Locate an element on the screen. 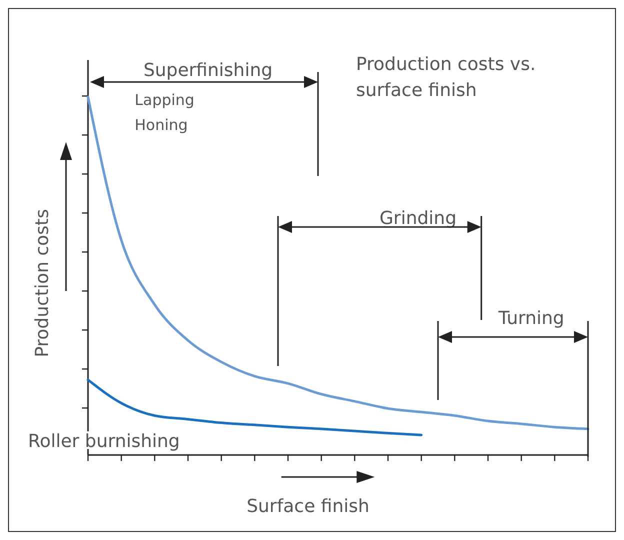 This screenshot has height=540, width=624. annotation: Lapping is located at coordinates (164, 100).